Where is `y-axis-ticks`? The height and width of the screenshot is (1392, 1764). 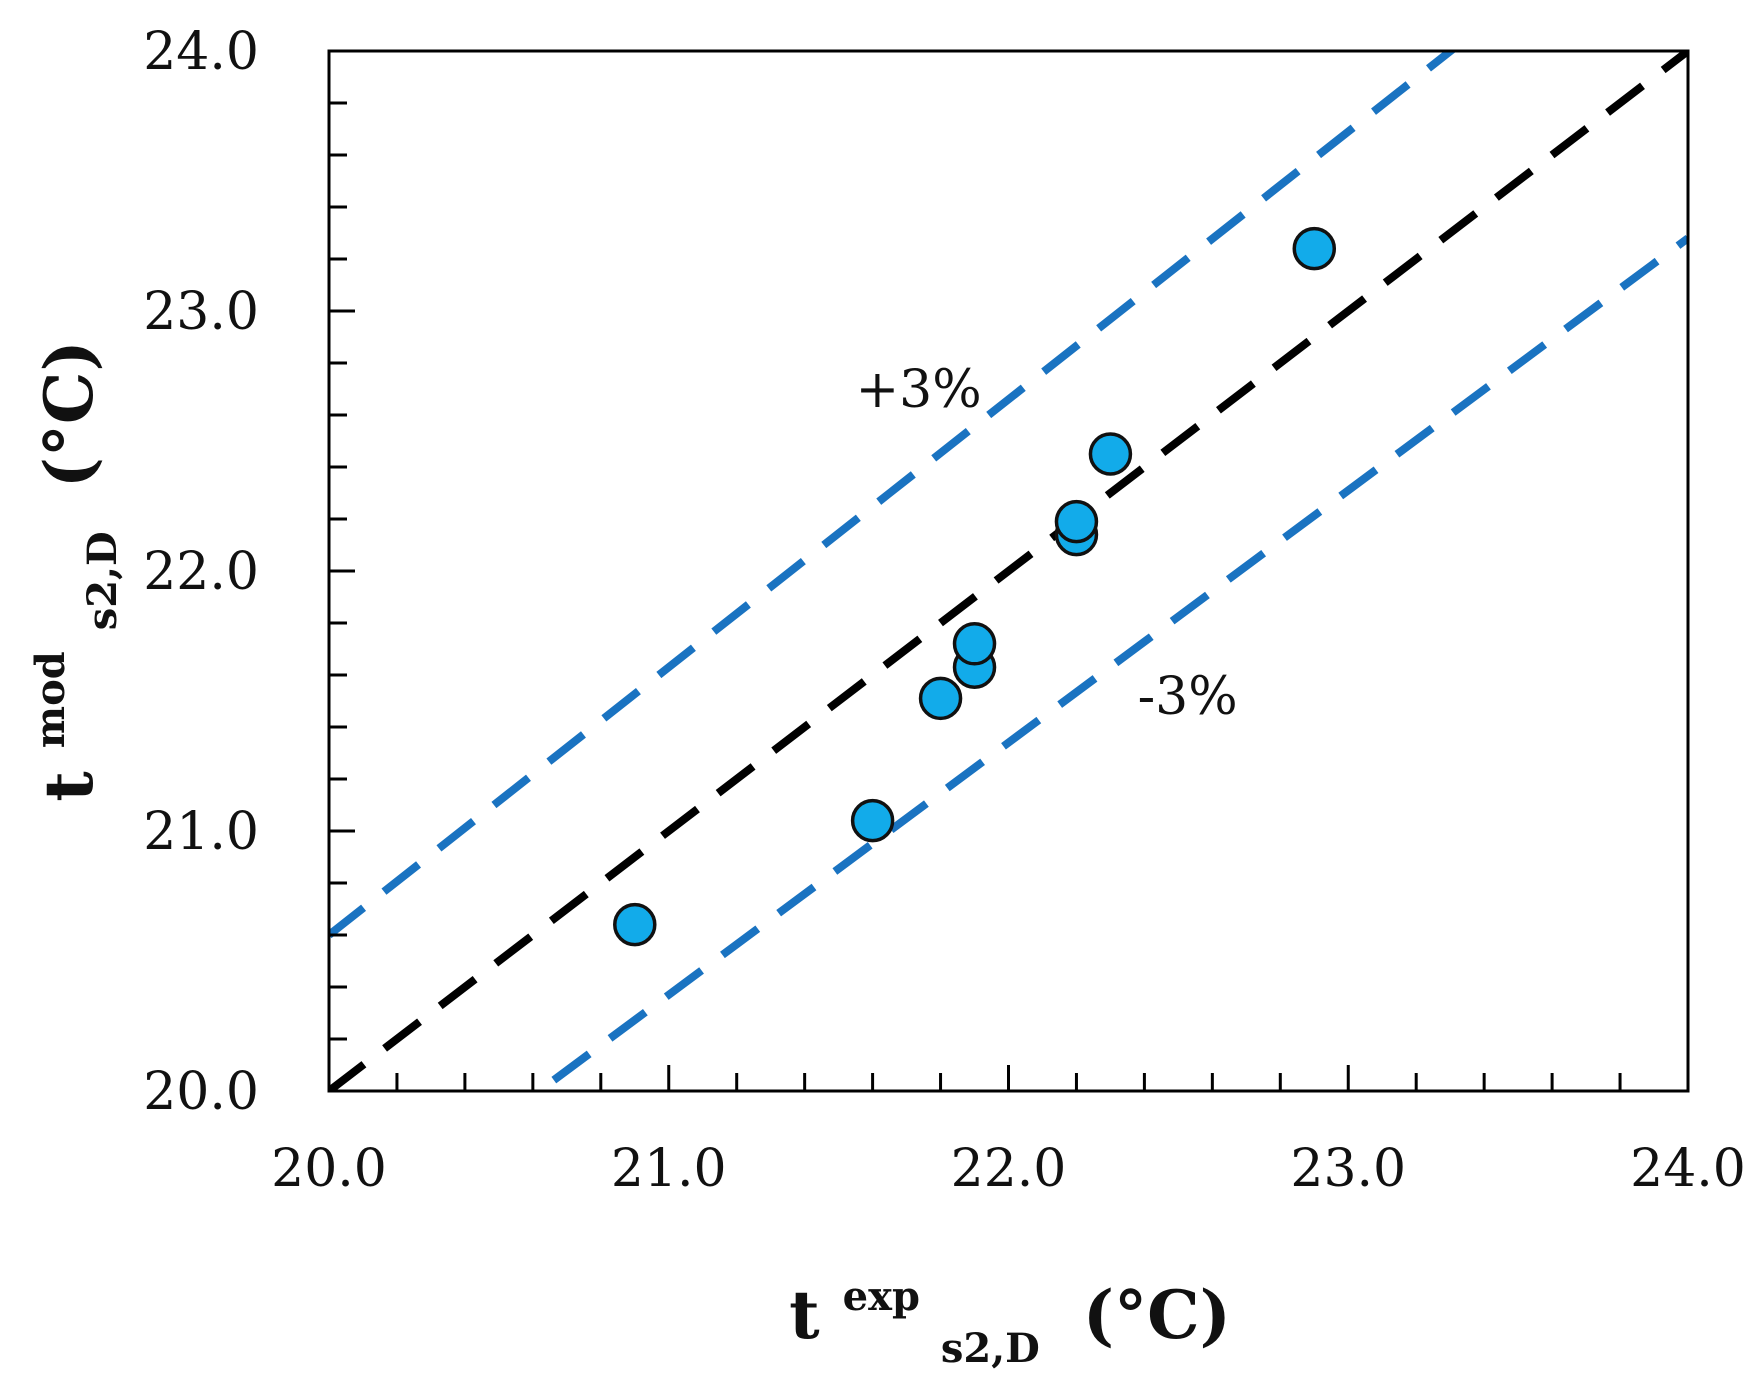 y-axis-ticks is located at coordinates (342, 571).